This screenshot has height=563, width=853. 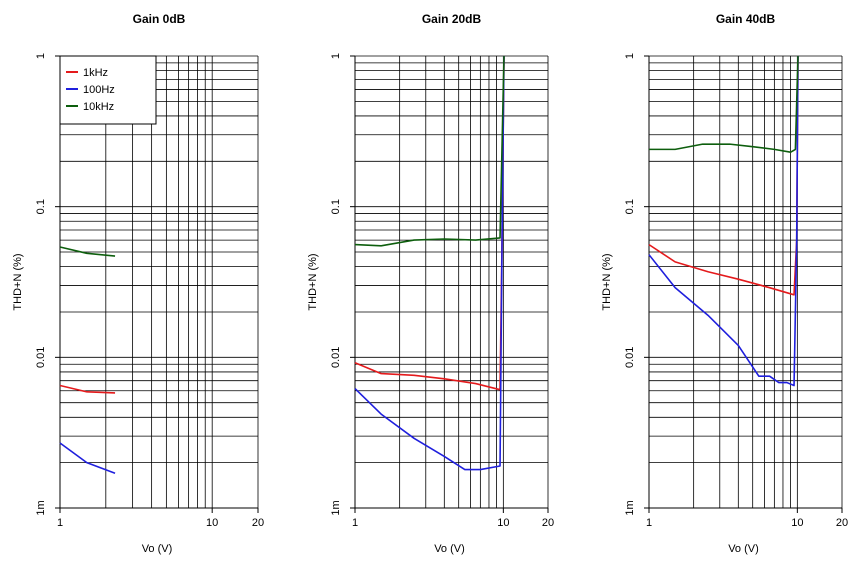 I want to click on legend-label: 100Hz, so click(x=99, y=90).